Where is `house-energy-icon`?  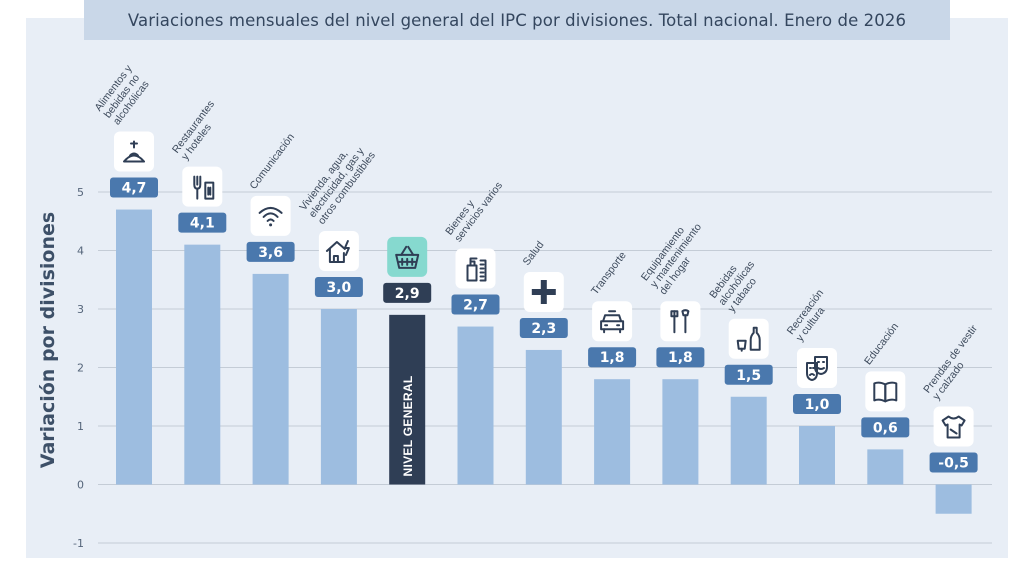 house-energy-icon is located at coordinates (338, 251).